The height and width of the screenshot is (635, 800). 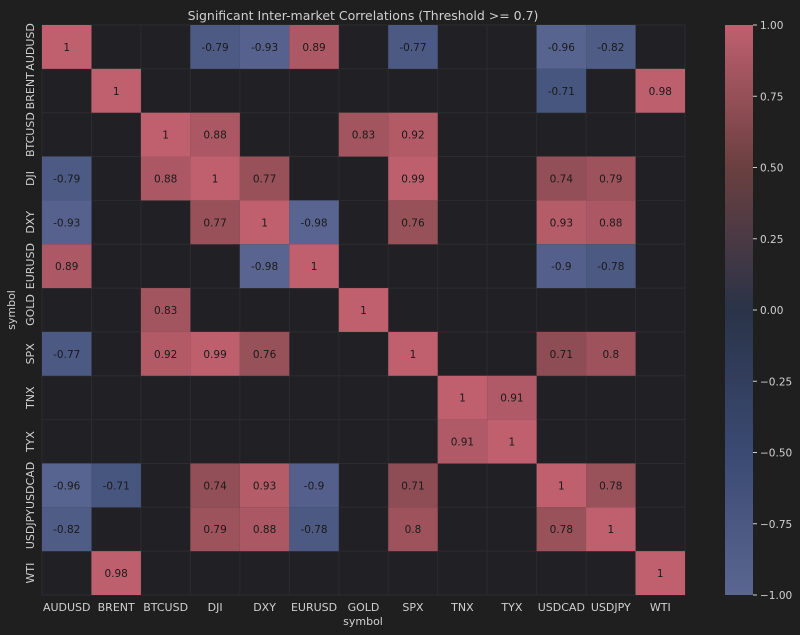 What do you see at coordinates (30, 573) in the screenshot?
I see `y-tick-label: WTI` at bounding box center [30, 573].